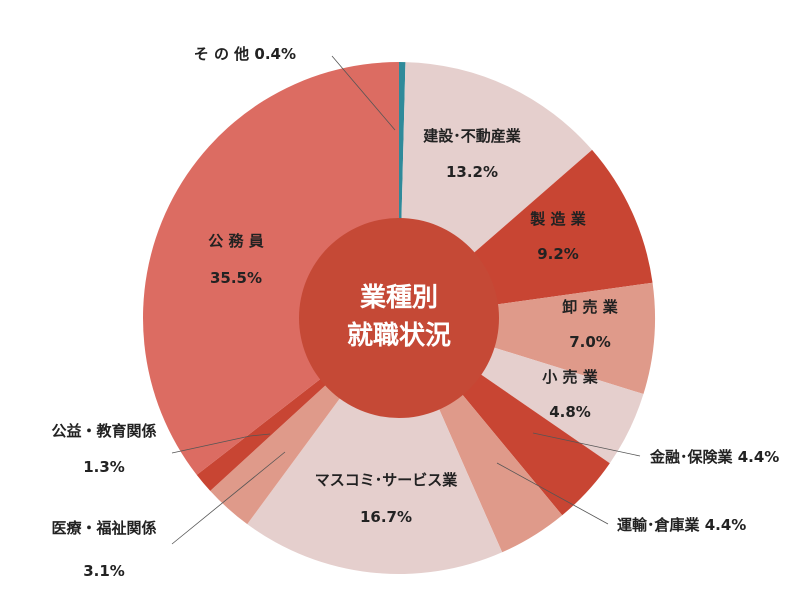 This screenshot has height=600, width=800. What do you see at coordinates (221, 443) in the screenshot?
I see `leader-koeki` at bounding box center [221, 443].